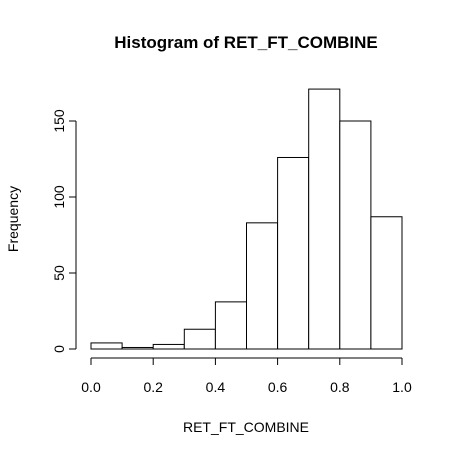 The height and width of the screenshot is (457, 455). What do you see at coordinates (153, 387) in the screenshot?
I see `x-tick-label-1: 0.2` at bounding box center [153, 387].